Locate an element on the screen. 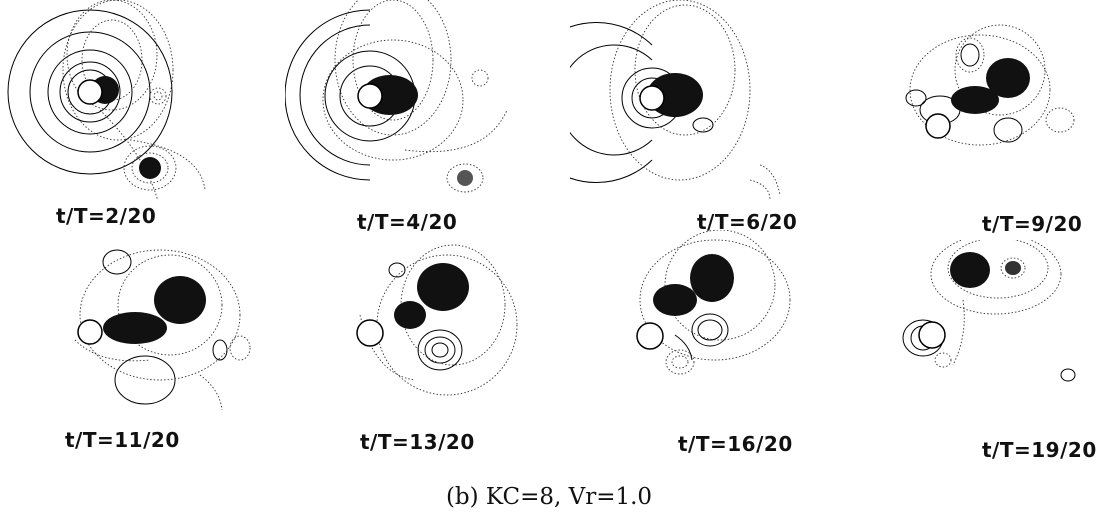 This screenshot has width=1098, height=526. panel-label-1: t/T=2/20 is located at coordinates (106, 216).